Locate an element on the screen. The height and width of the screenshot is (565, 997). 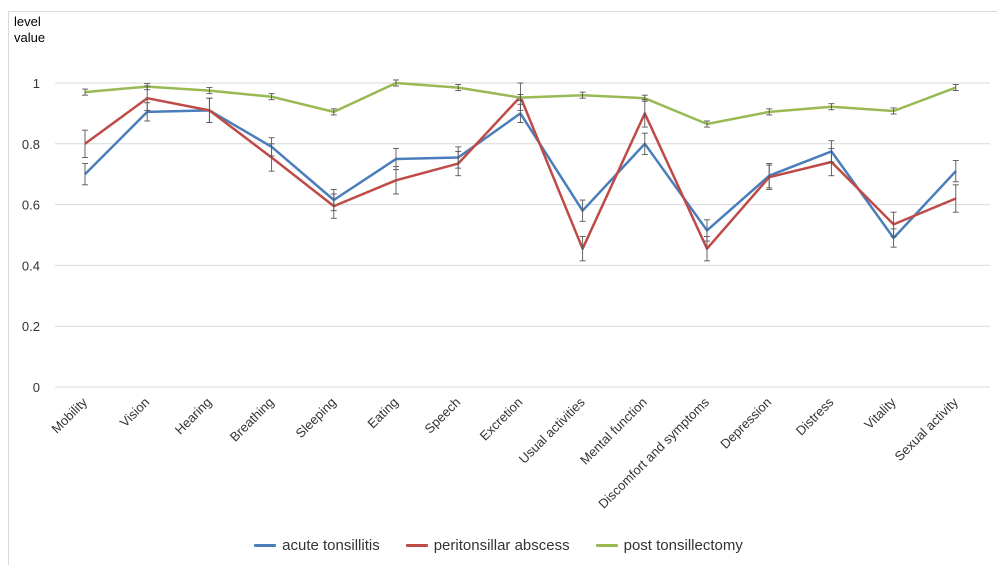
legend-item-post-tonsillectomy: post tonsillectomy is located at coordinates (669, 545).